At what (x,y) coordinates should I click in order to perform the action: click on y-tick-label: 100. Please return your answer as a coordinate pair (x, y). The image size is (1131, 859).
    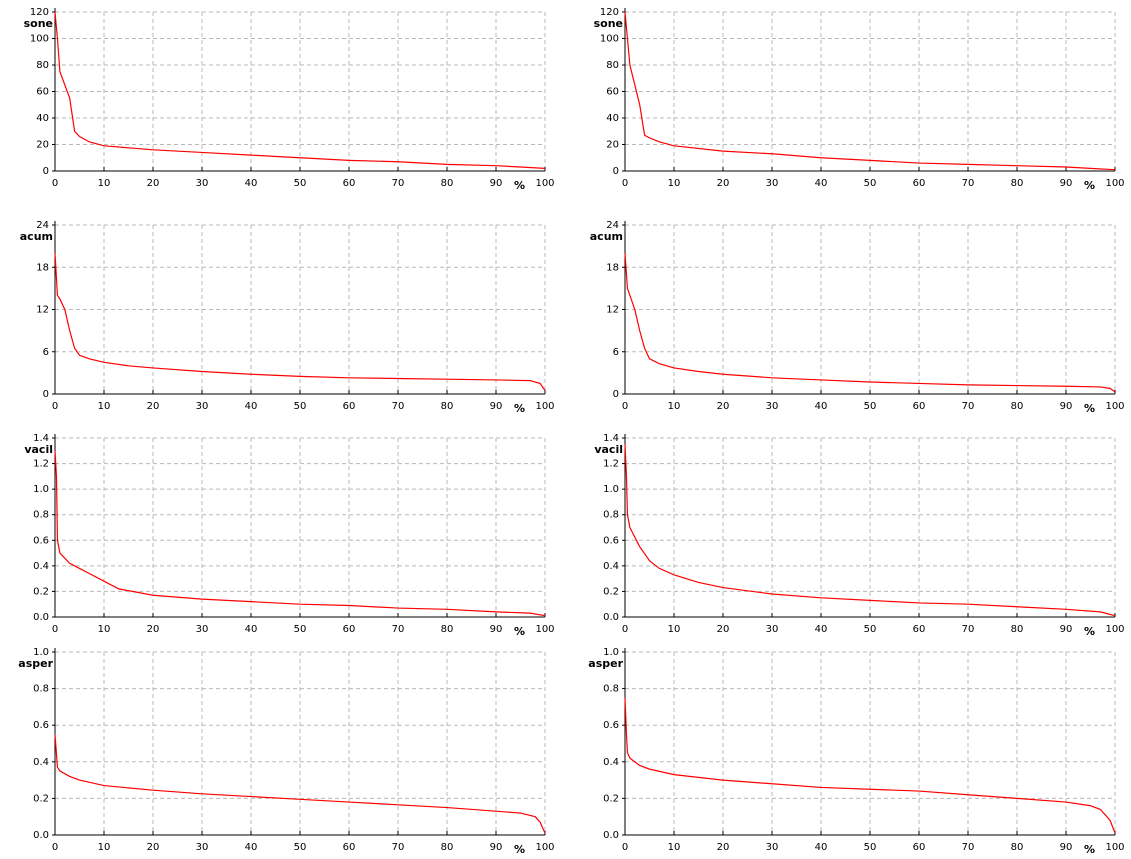
    Looking at the image, I should click on (609, 39).